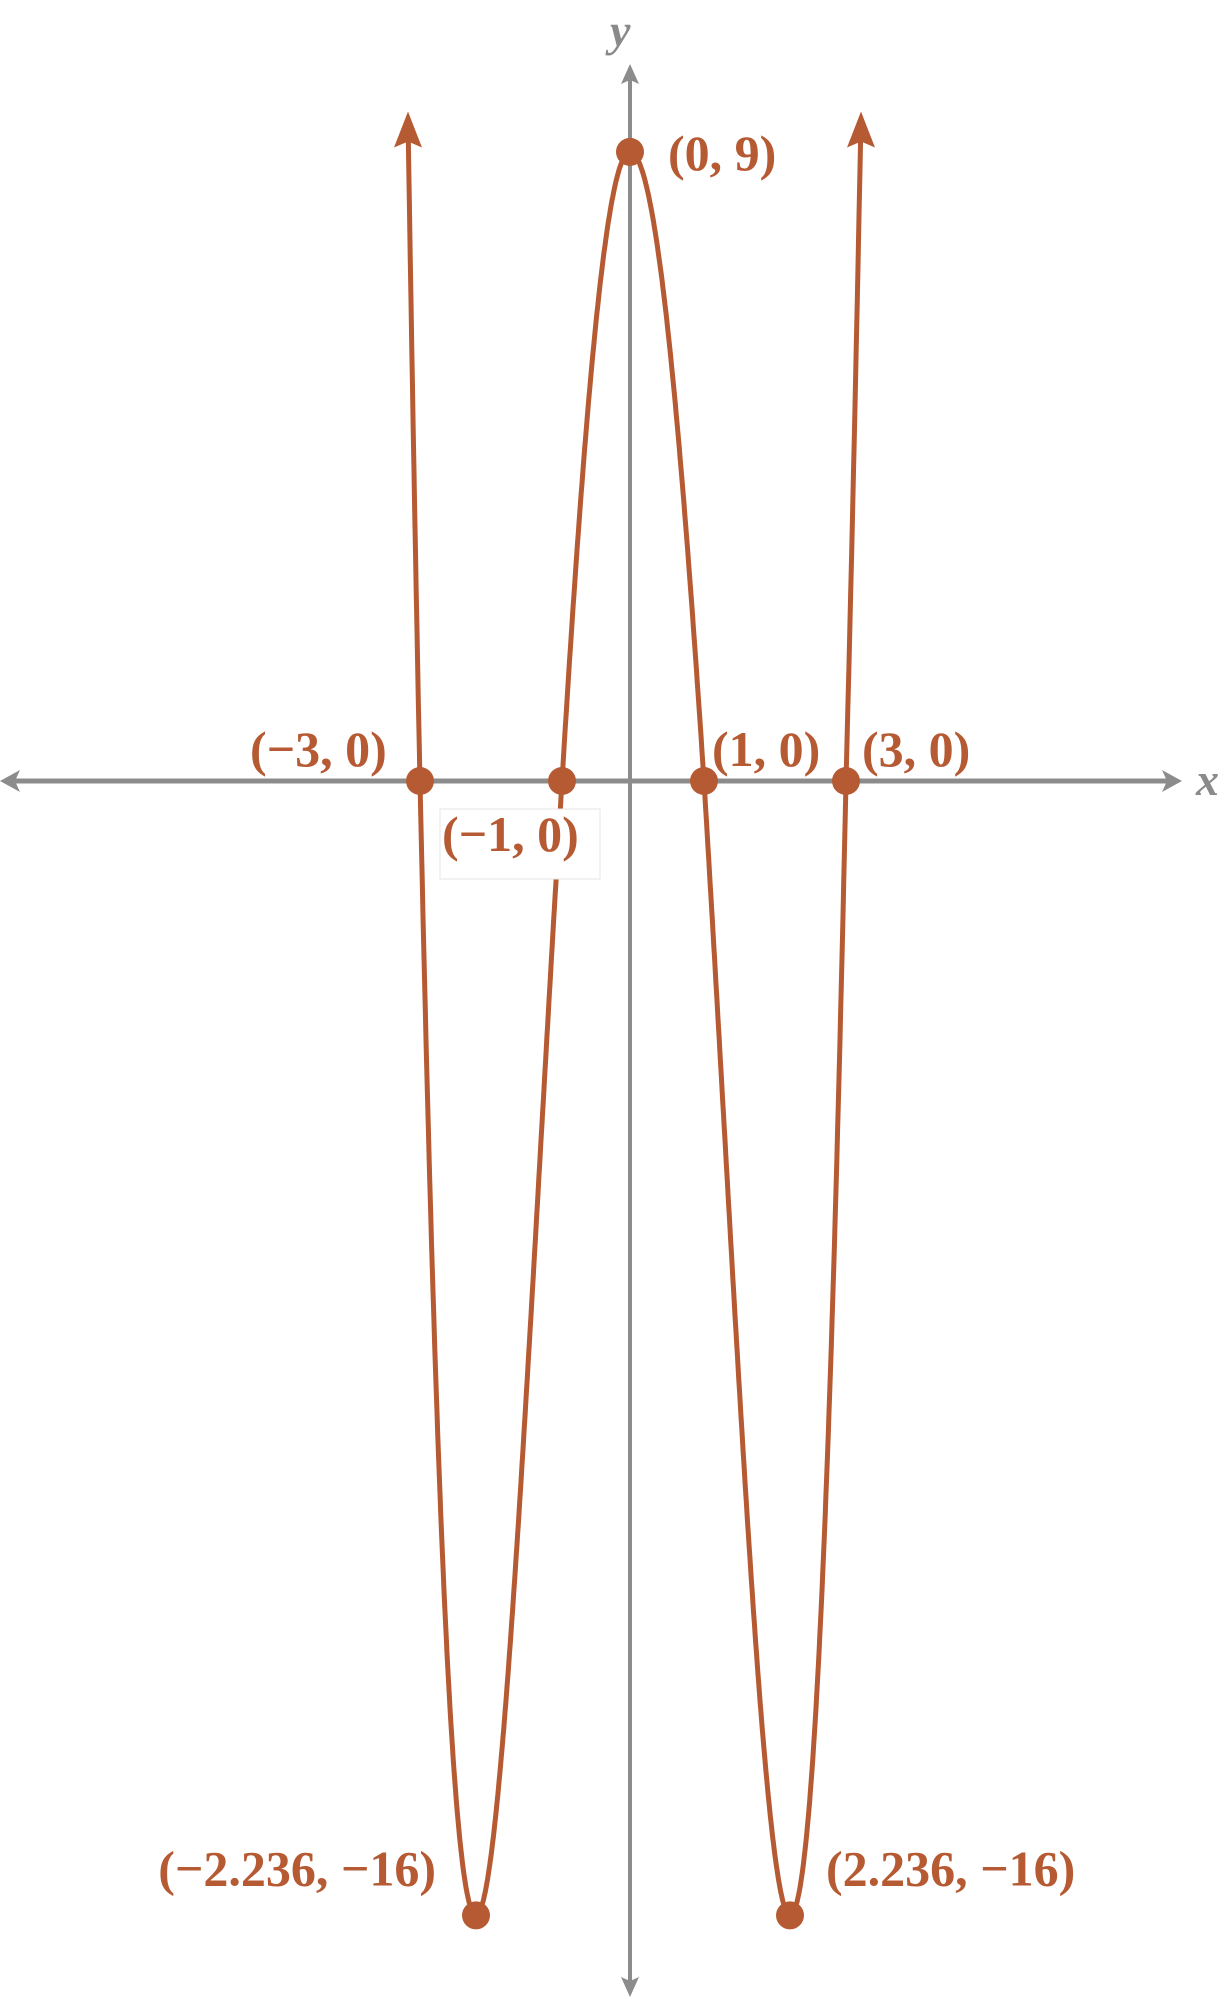 Image resolution: width=1226 pixels, height=1999 pixels. Describe the element at coordinates (861, 129) in the screenshot. I see `curve-arrow-right` at that location.